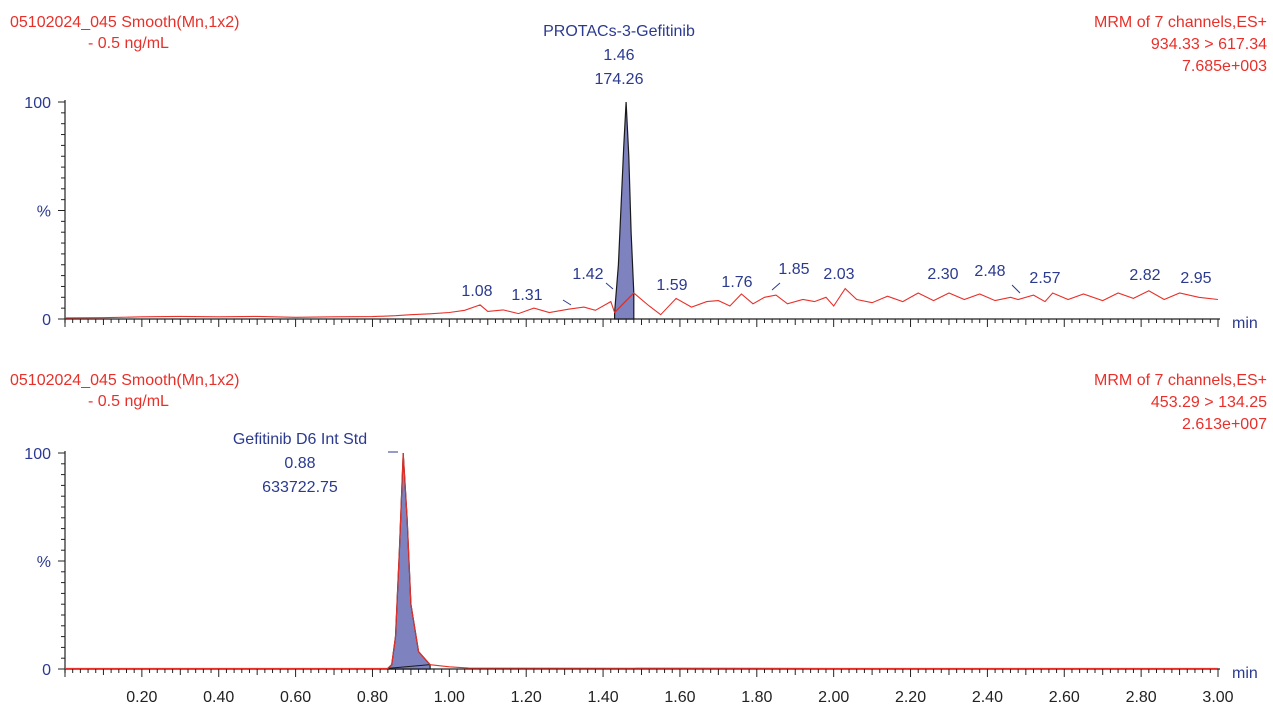  Describe the element at coordinates (989, 271) in the screenshot. I see `minor-peak-label: 2.48` at that location.